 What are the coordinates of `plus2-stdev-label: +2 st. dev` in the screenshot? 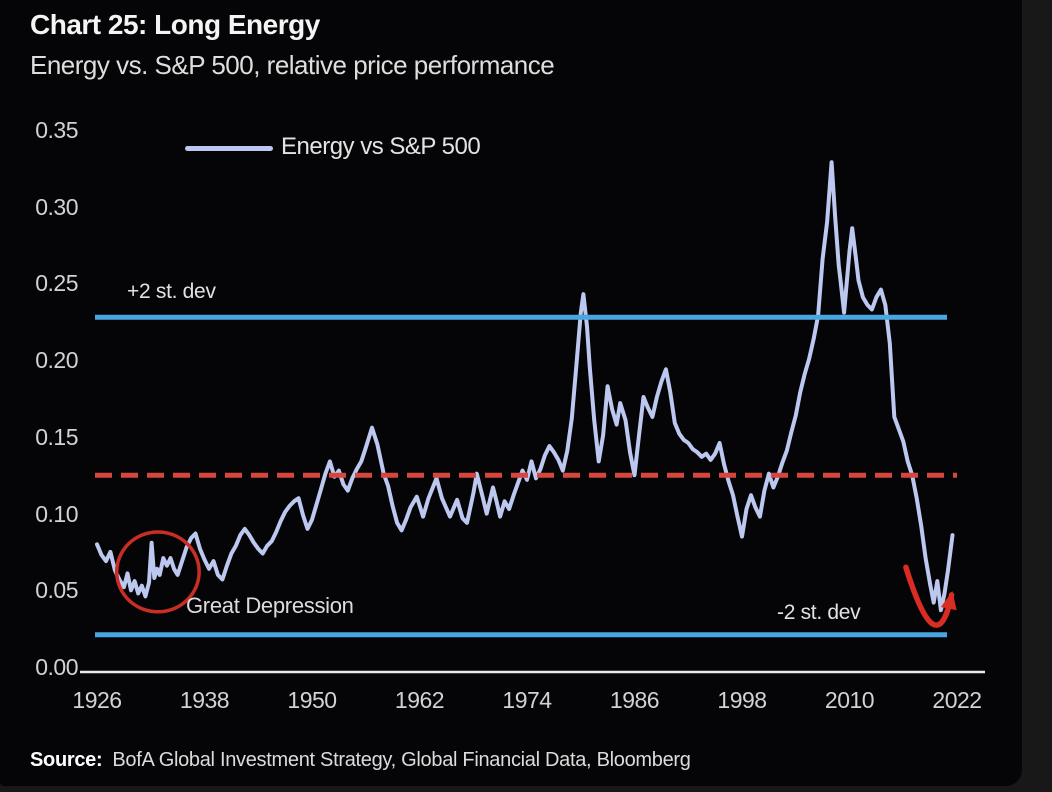 It's located at (171, 291).